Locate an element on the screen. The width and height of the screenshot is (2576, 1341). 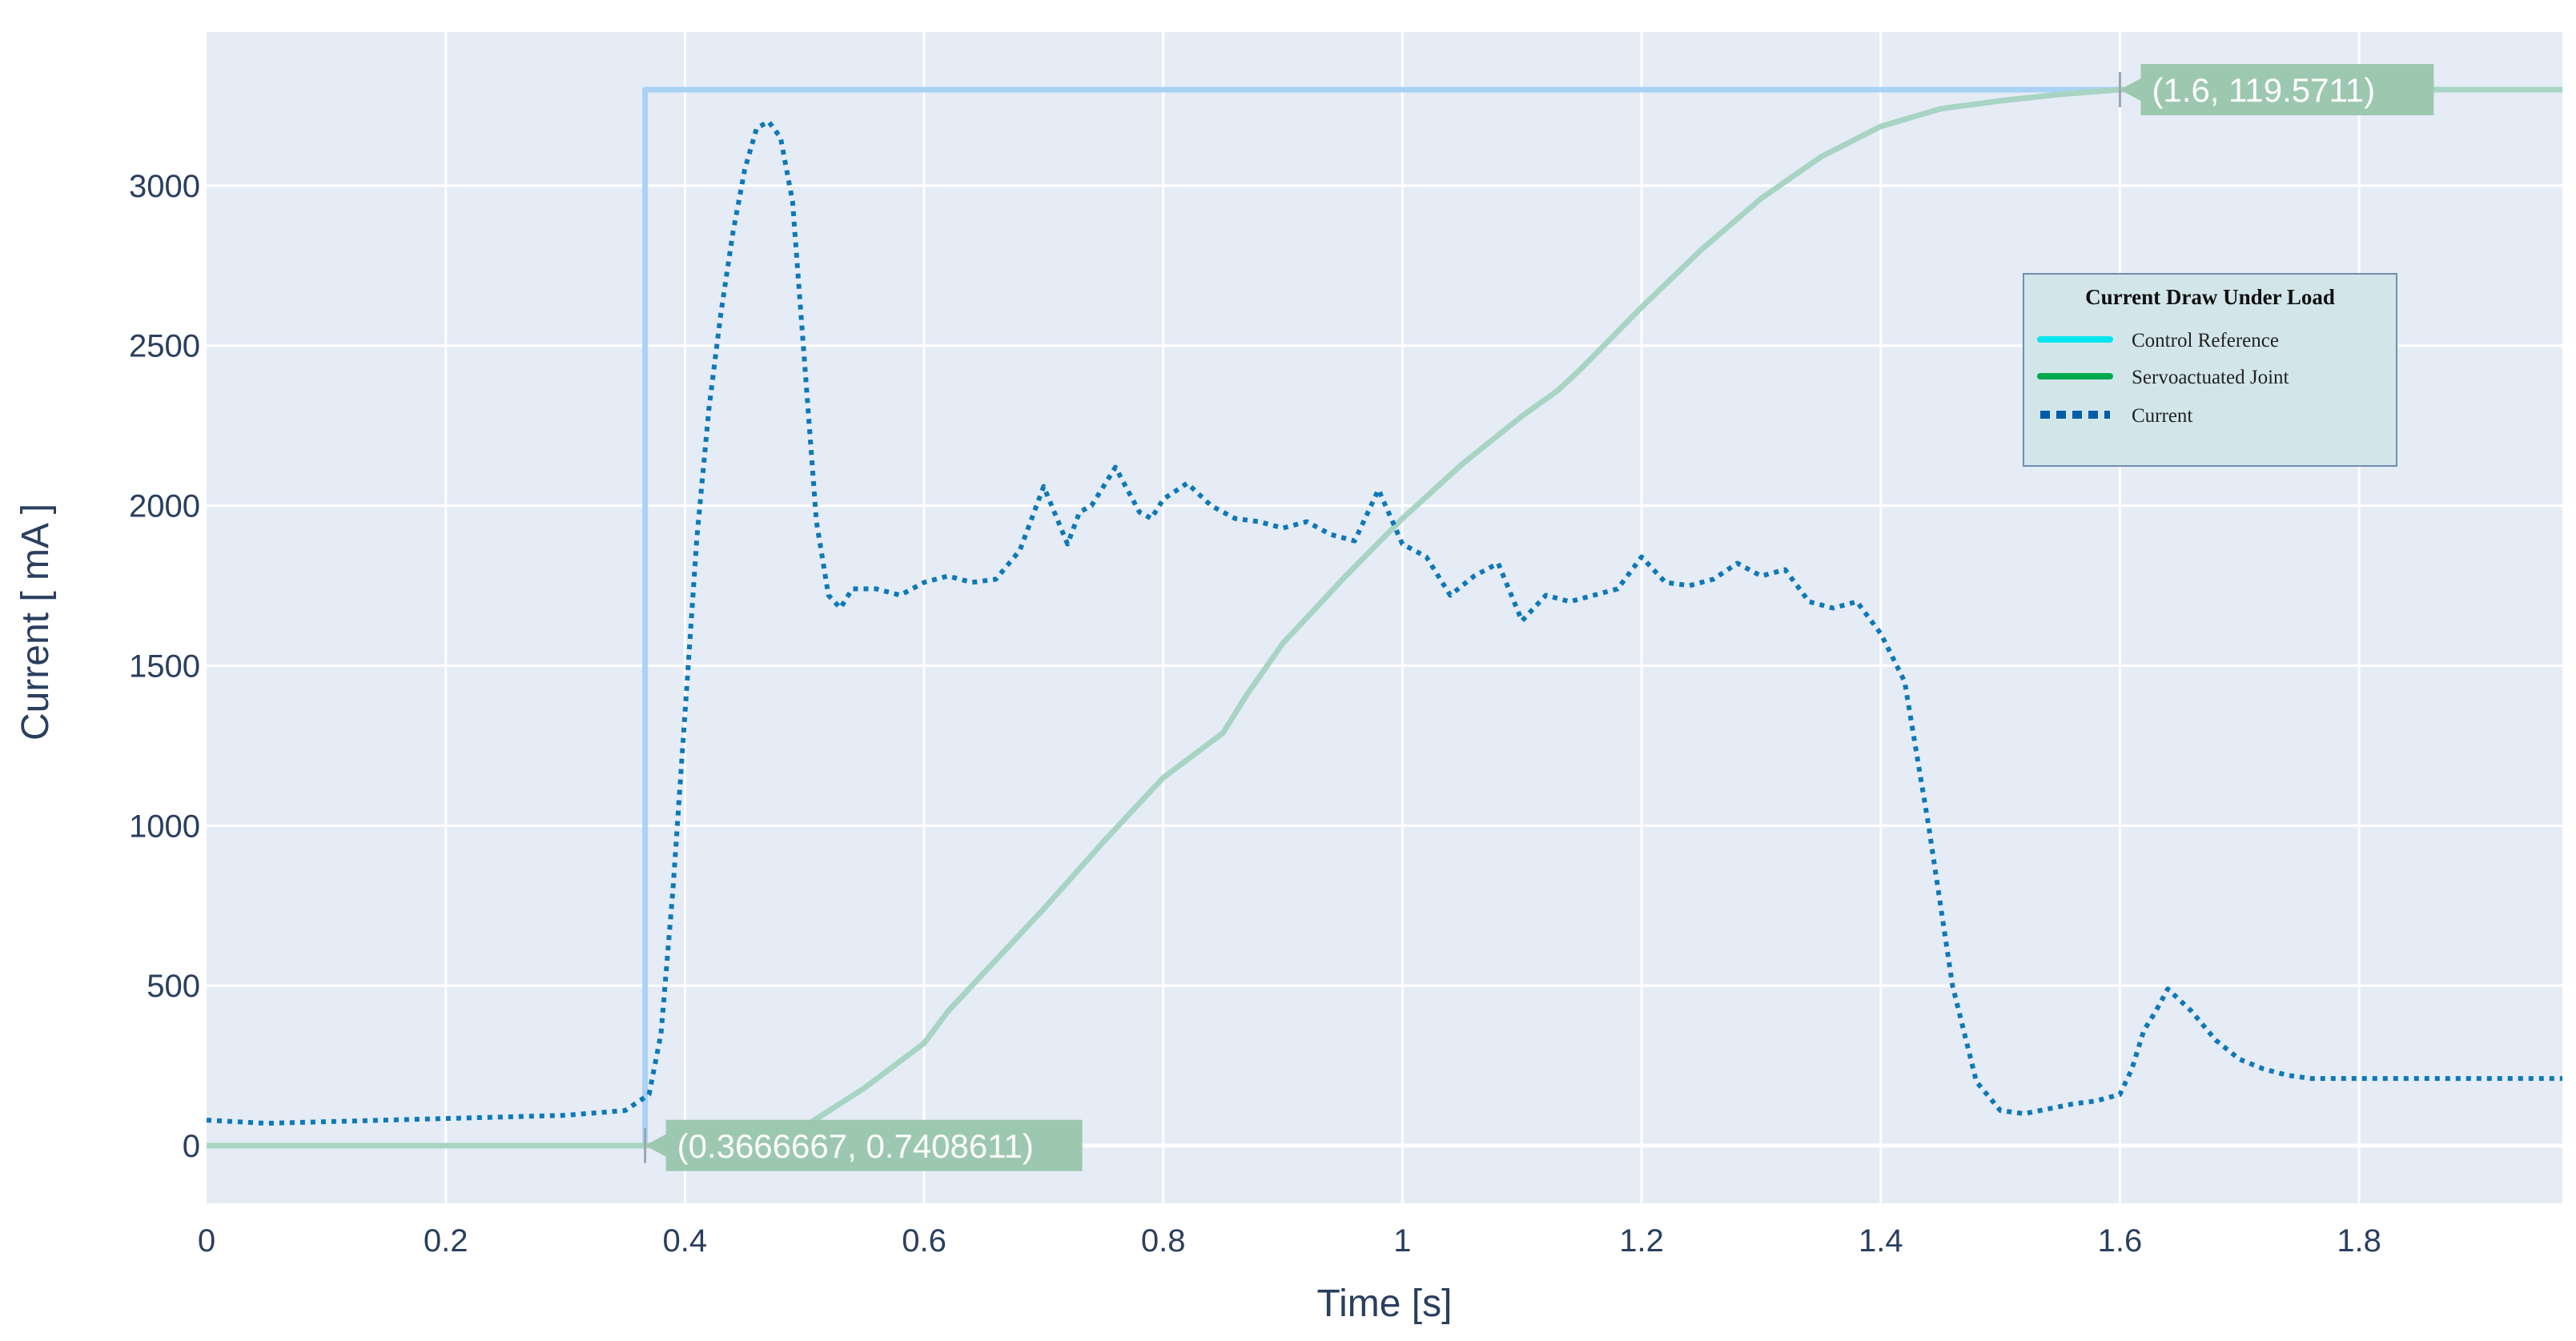
legend-label-control-reference: Control Reference is located at coordinates (2205, 340).